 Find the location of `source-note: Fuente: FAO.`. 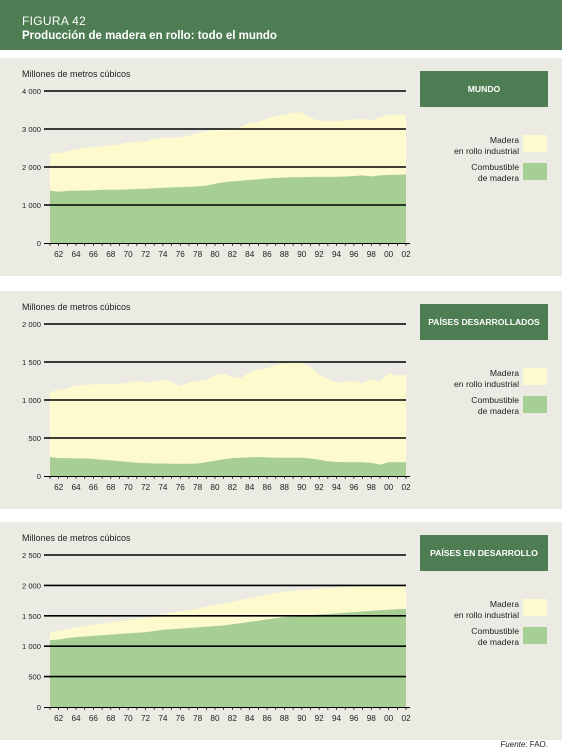

source-note: Fuente: FAO. is located at coordinates (524, 744).